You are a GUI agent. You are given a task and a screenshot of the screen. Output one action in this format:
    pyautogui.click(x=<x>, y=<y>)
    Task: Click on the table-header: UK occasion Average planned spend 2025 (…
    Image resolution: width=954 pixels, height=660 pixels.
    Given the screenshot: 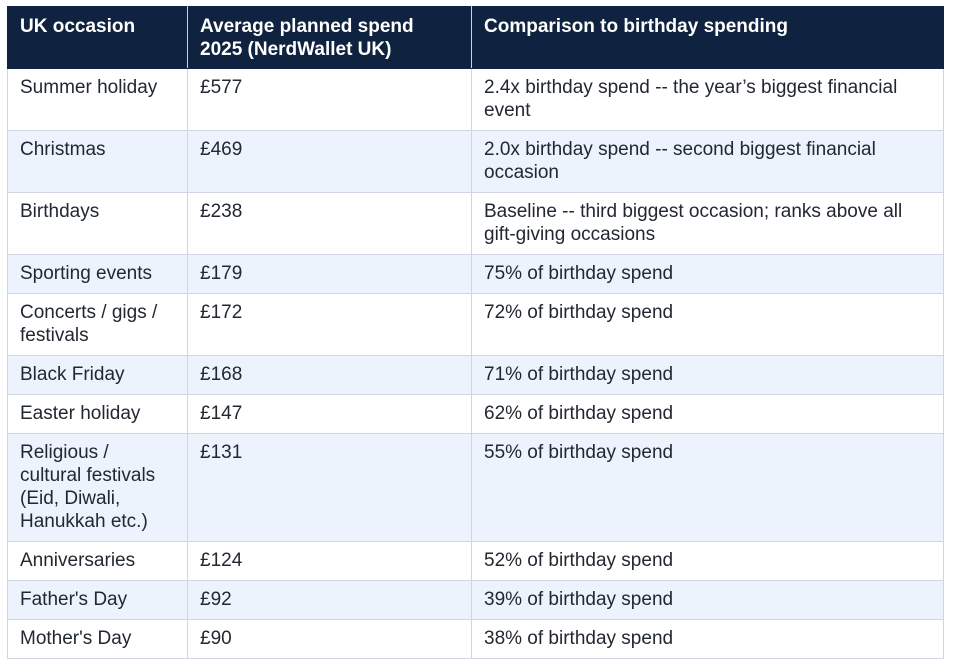 What is the action you would take?
    pyautogui.click(x=475, y=37)
    